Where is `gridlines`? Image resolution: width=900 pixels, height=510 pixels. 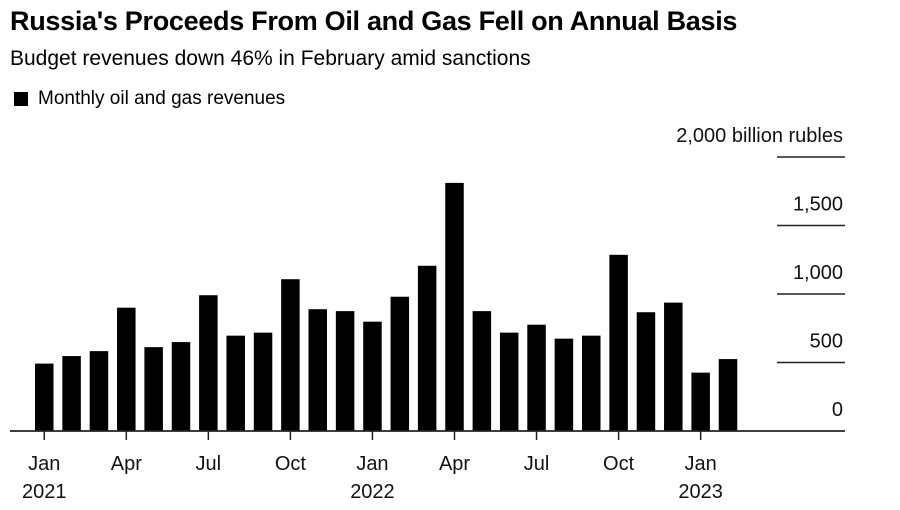
gridlines is located at coordinates (811, 260).